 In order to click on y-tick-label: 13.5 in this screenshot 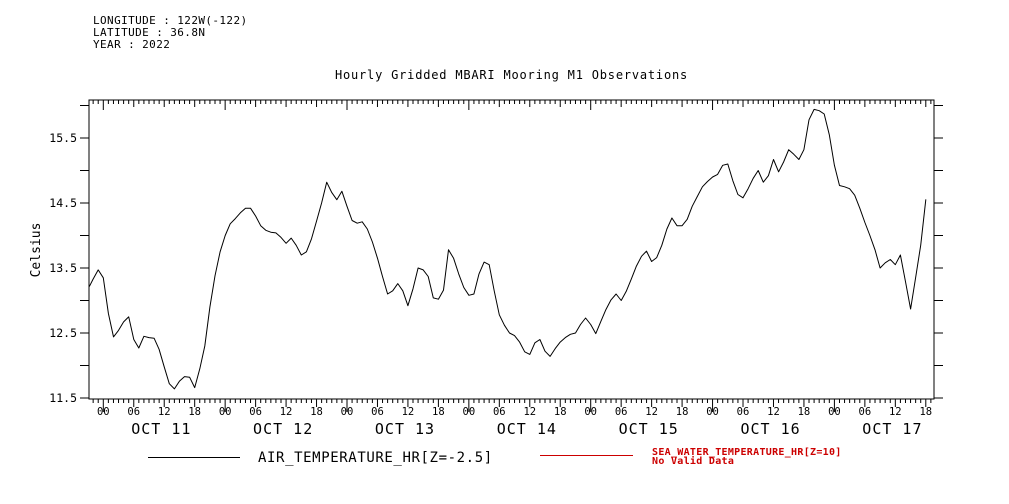, I will do `click(63, 268)`.